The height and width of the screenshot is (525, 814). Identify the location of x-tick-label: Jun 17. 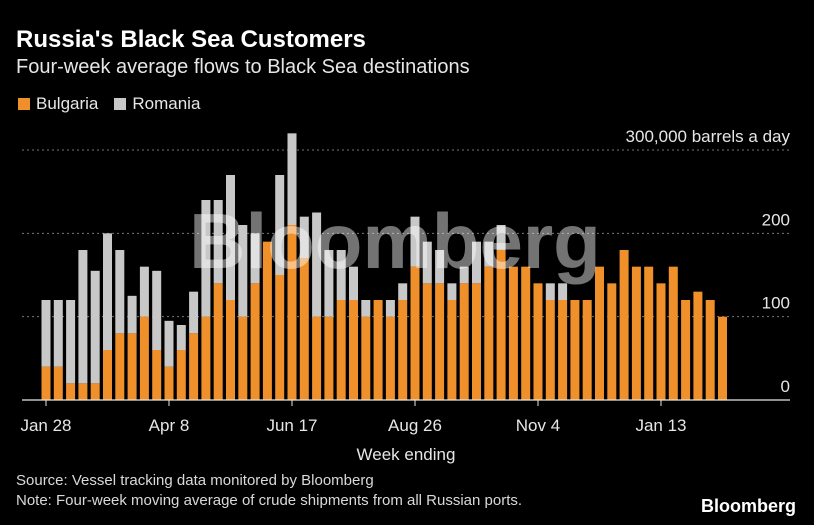
(291, 425).